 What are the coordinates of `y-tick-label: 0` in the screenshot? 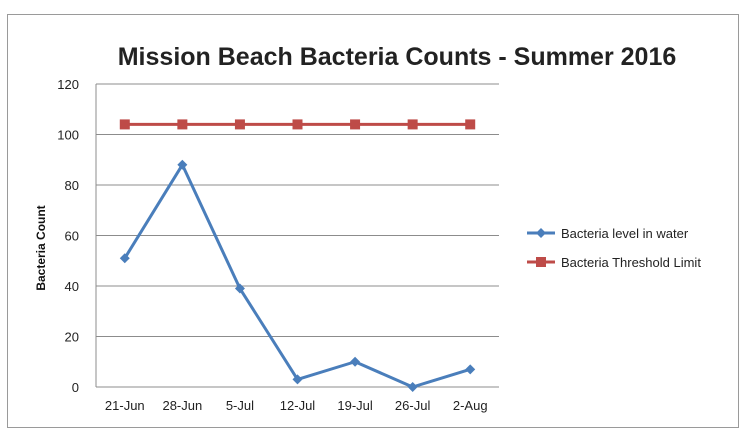 It's located at (75, 387).